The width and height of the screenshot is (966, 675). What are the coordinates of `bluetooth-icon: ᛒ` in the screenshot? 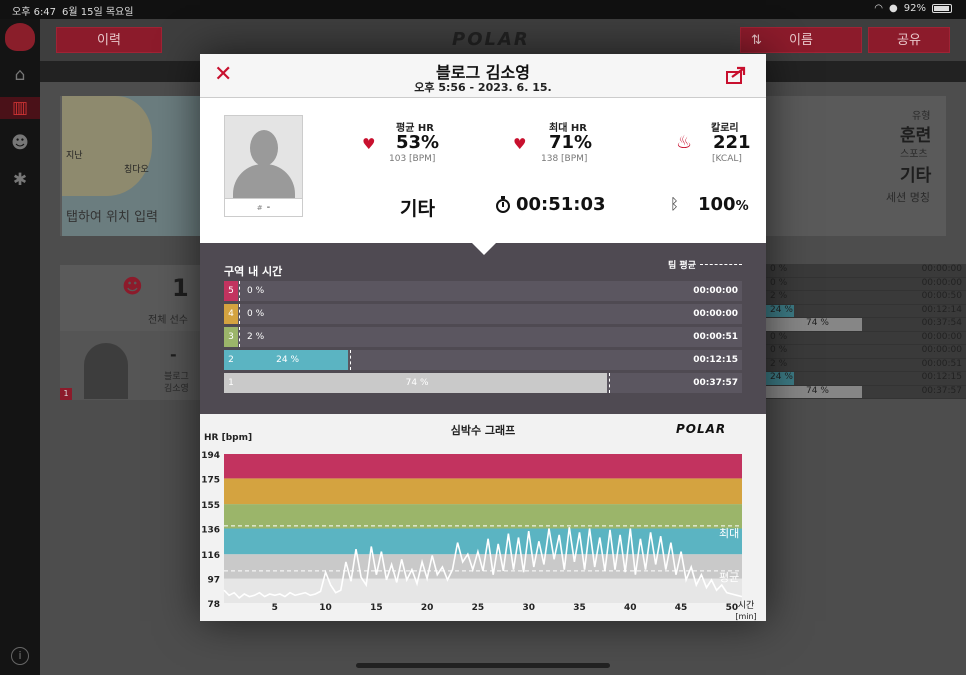 It's located at (675, 204).